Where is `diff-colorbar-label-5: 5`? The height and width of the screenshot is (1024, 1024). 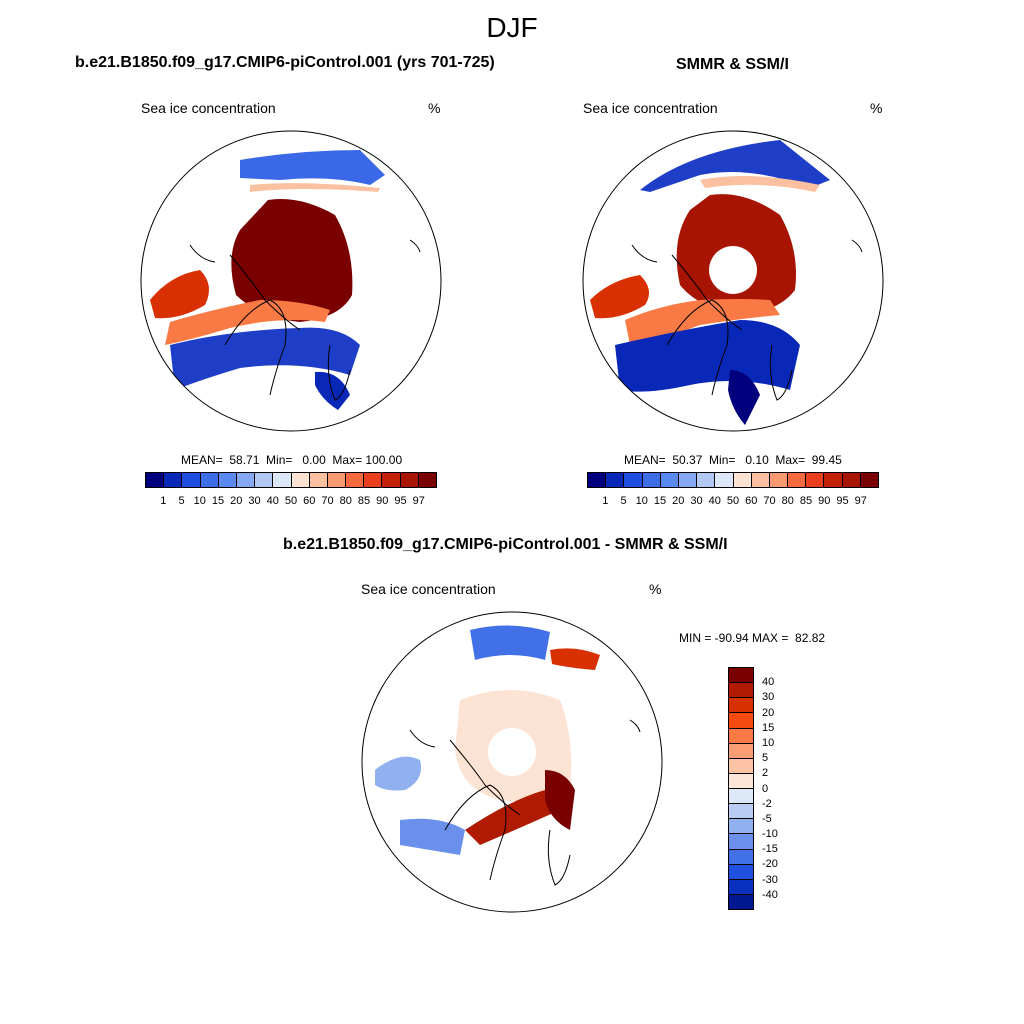
diff-colorbar-label-5: 5 is located at coordinates (765, 758).